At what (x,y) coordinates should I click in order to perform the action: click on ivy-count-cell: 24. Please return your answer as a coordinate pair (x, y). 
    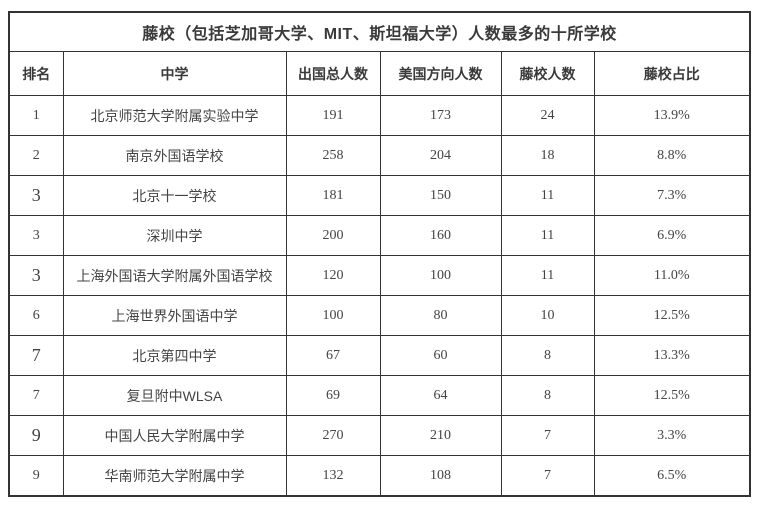
    Looking at the image, I should click on (547, 115).